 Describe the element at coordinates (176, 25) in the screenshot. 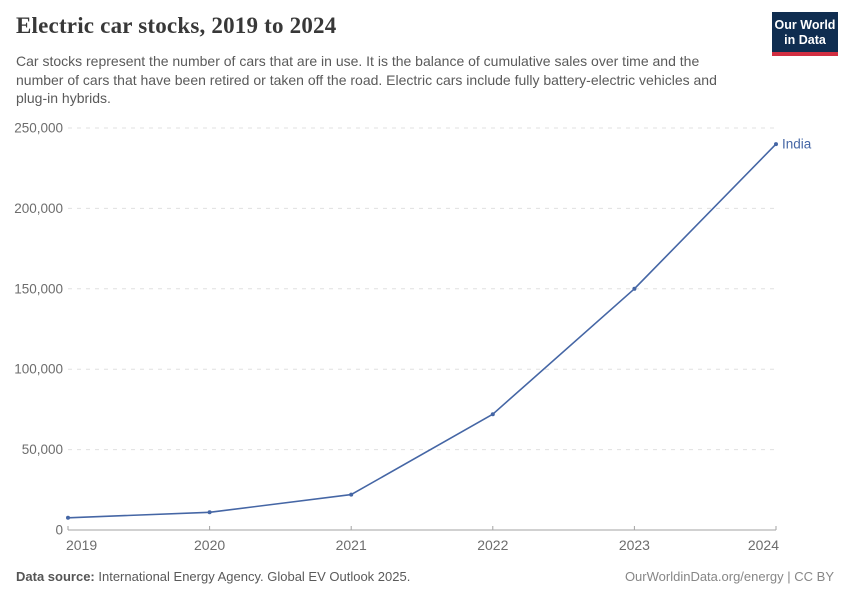

I see `chart-title: Electric car stocks, 2019 to 2024` at that location.